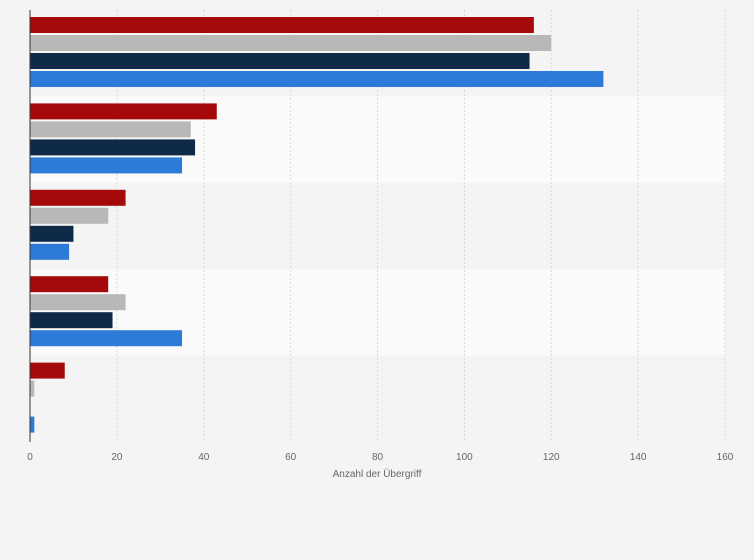 The image size is (754, 560). I want to click on x-tick-label: 80, so click(378, 457).